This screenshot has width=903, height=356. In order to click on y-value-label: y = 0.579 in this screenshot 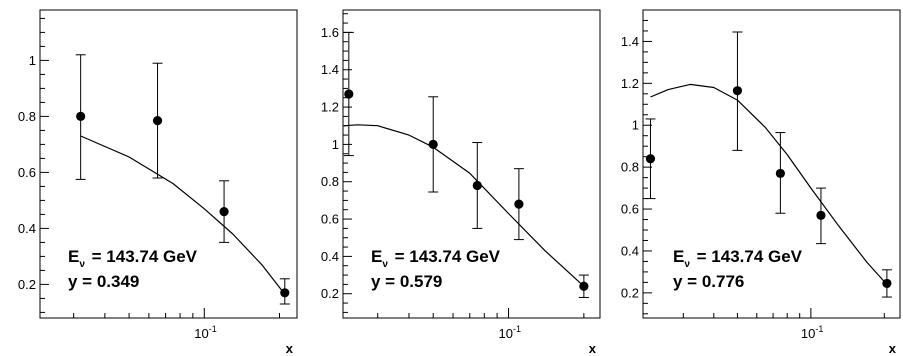, I will do `click(406, 281)`.